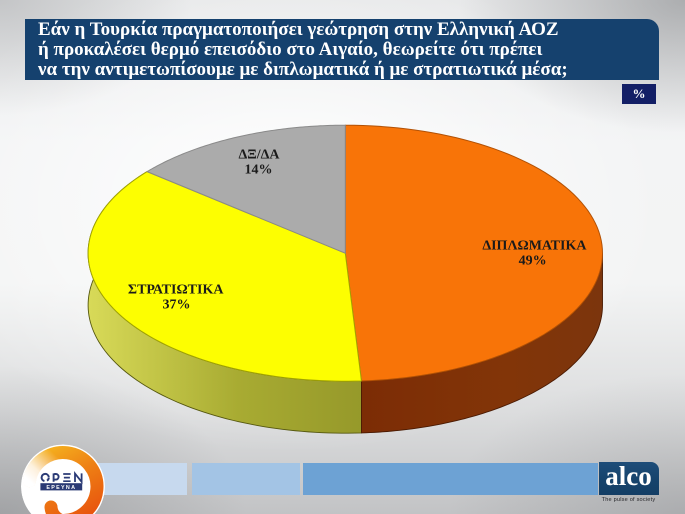 This screenshot has height=514, width=685. Describe the element at coordinates (61, 488) in the screenshot. I see `svg-text: ΕΡΕΥΝΑ` at that location.